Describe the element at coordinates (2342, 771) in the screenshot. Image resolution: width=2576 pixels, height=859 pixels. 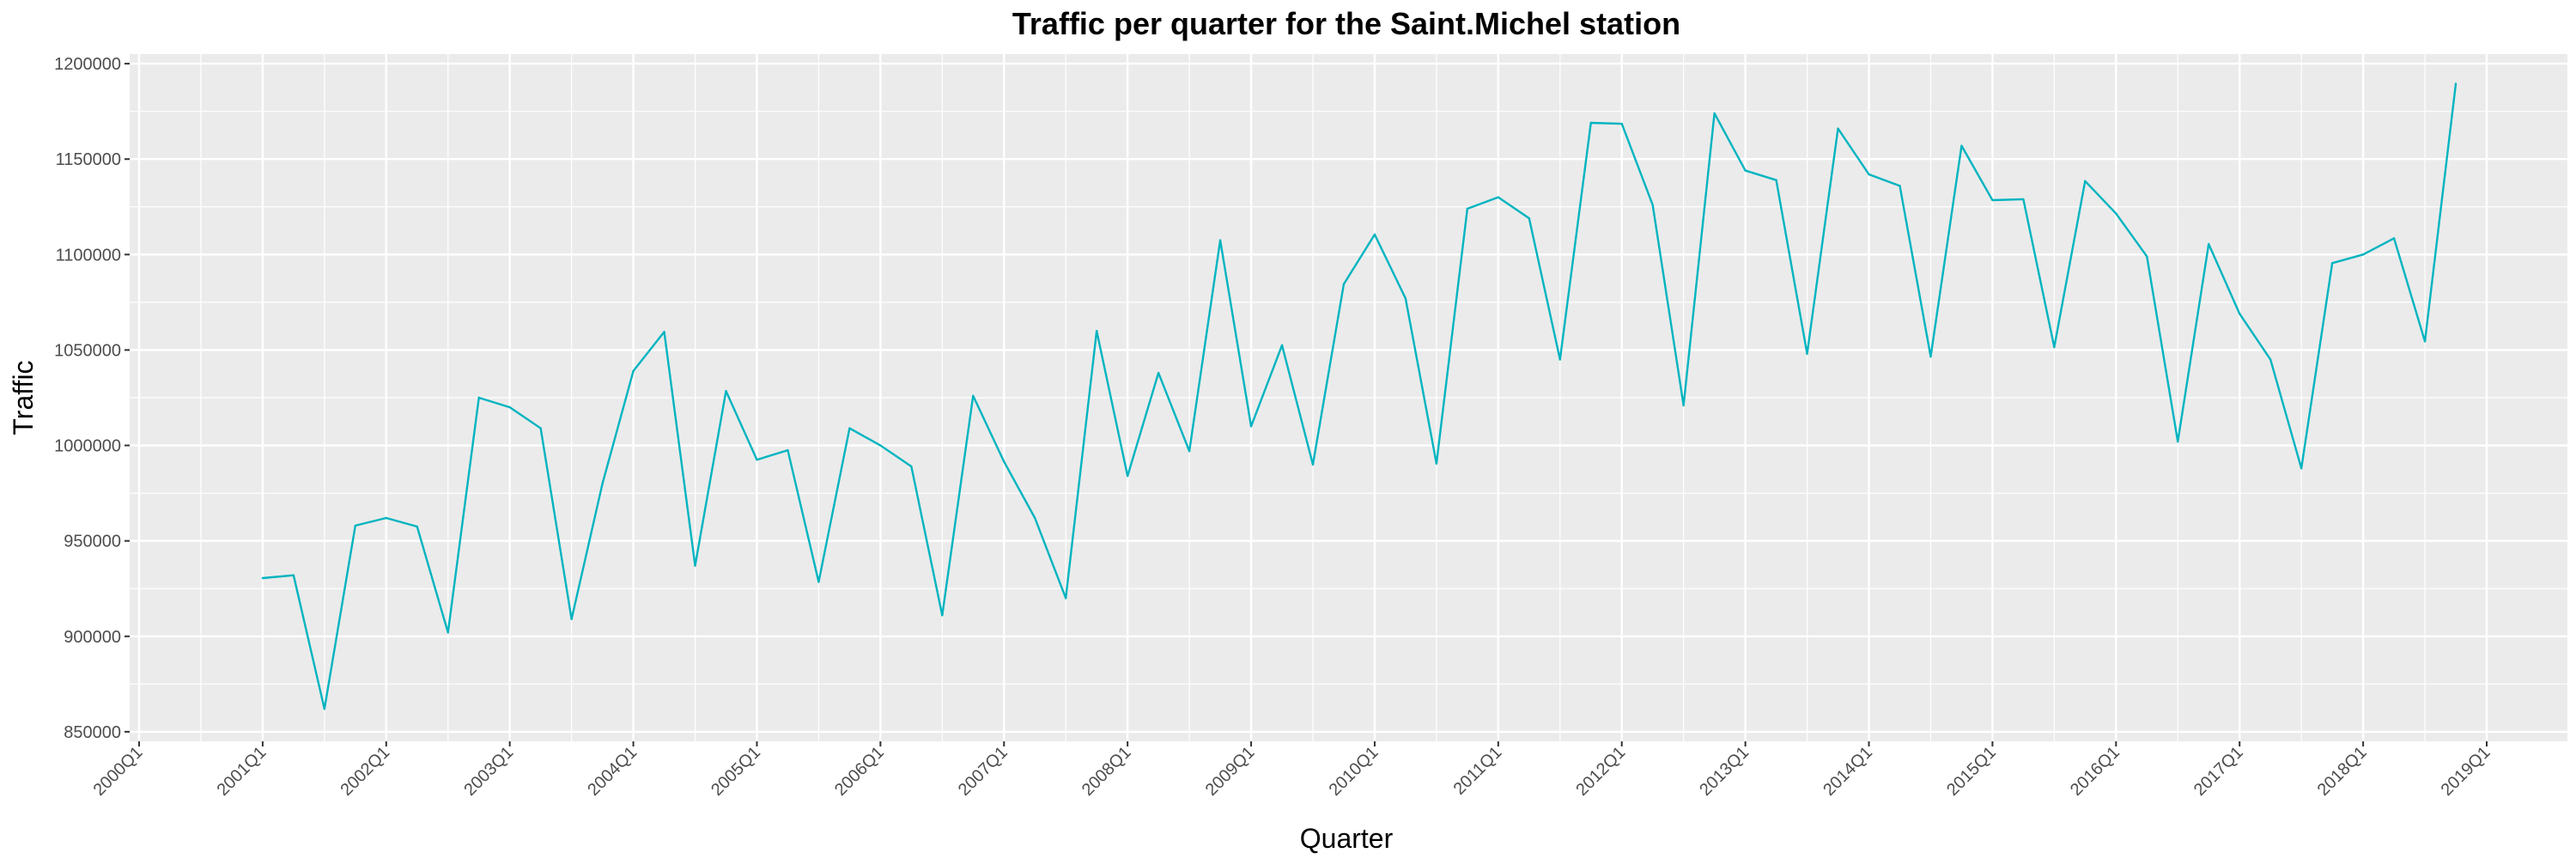
I see `x-tick-label: 2018Q1` at that location.